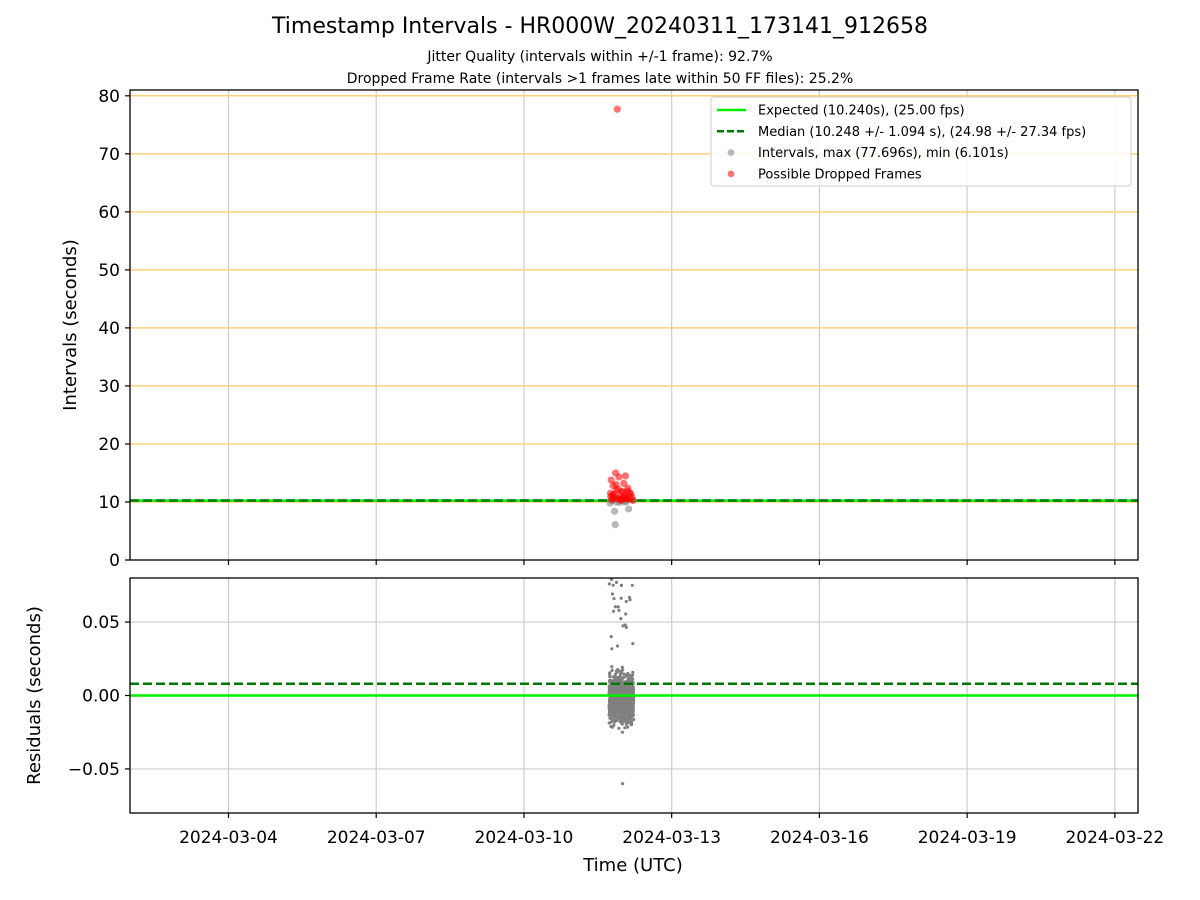 Image resolution: width=1200 pixels, height=900 pixels. I want to click on y-tick-label: 40, so click(109, 329).